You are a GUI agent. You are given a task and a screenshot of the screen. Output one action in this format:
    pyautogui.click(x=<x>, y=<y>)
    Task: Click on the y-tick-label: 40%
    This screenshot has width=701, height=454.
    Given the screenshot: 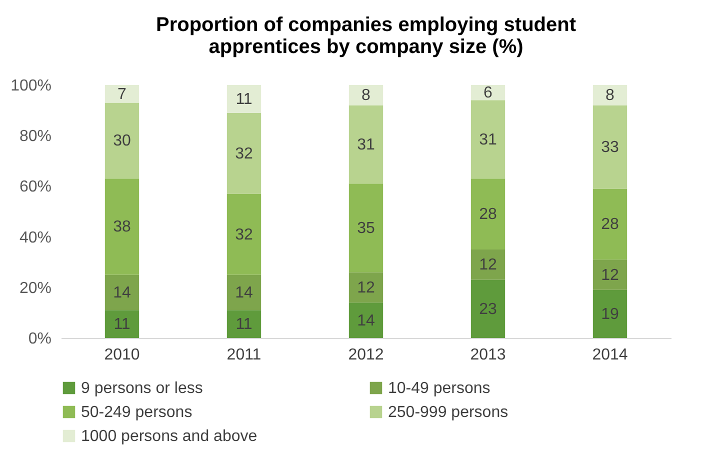 What is the action you would take?
    pyautogui.click(x=35, y=237)
    